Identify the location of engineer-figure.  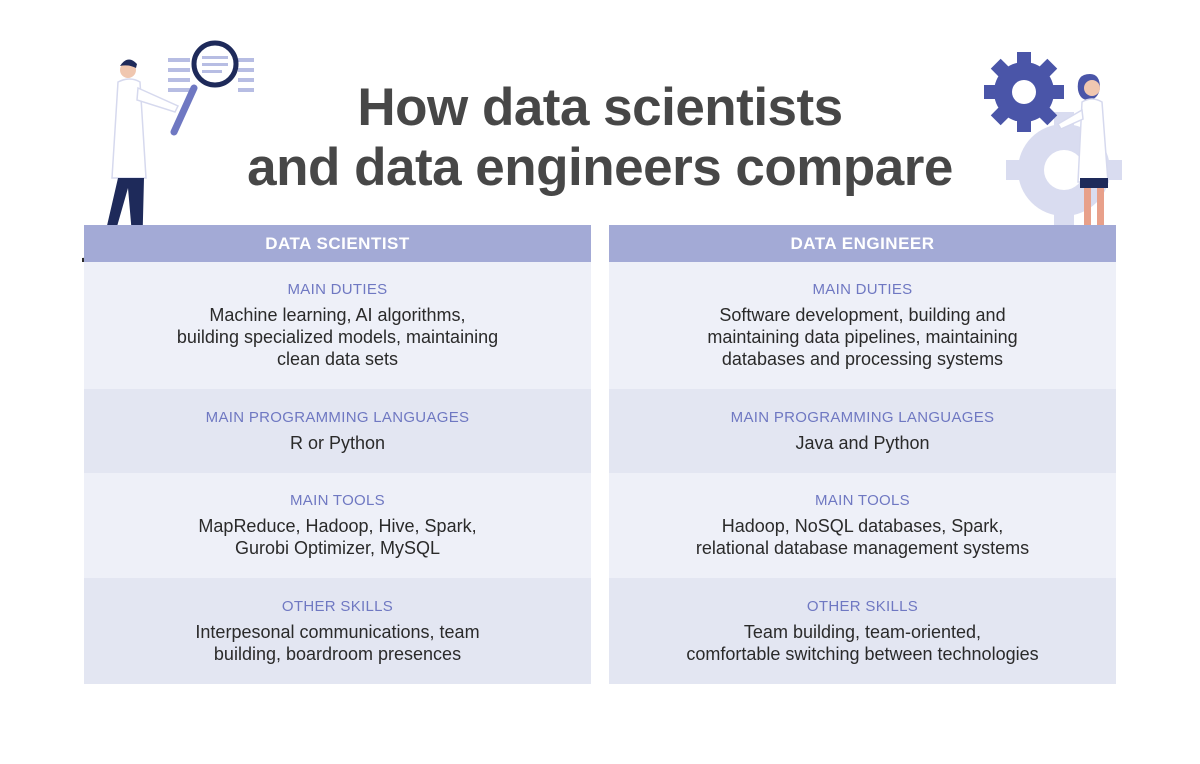
(1083, 167).